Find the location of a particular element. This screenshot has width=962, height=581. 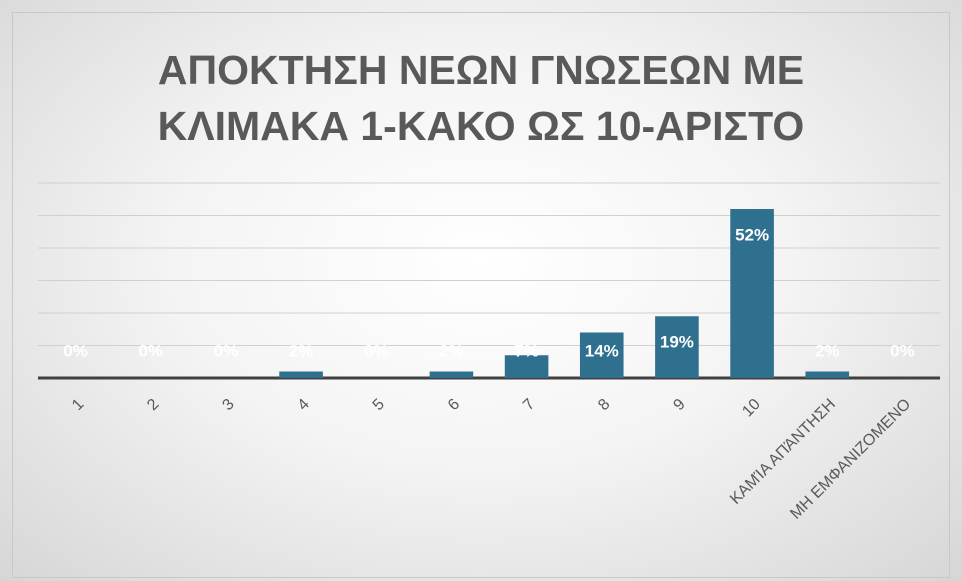

x-tick-label: 5 is located at coordinates (379, 405).